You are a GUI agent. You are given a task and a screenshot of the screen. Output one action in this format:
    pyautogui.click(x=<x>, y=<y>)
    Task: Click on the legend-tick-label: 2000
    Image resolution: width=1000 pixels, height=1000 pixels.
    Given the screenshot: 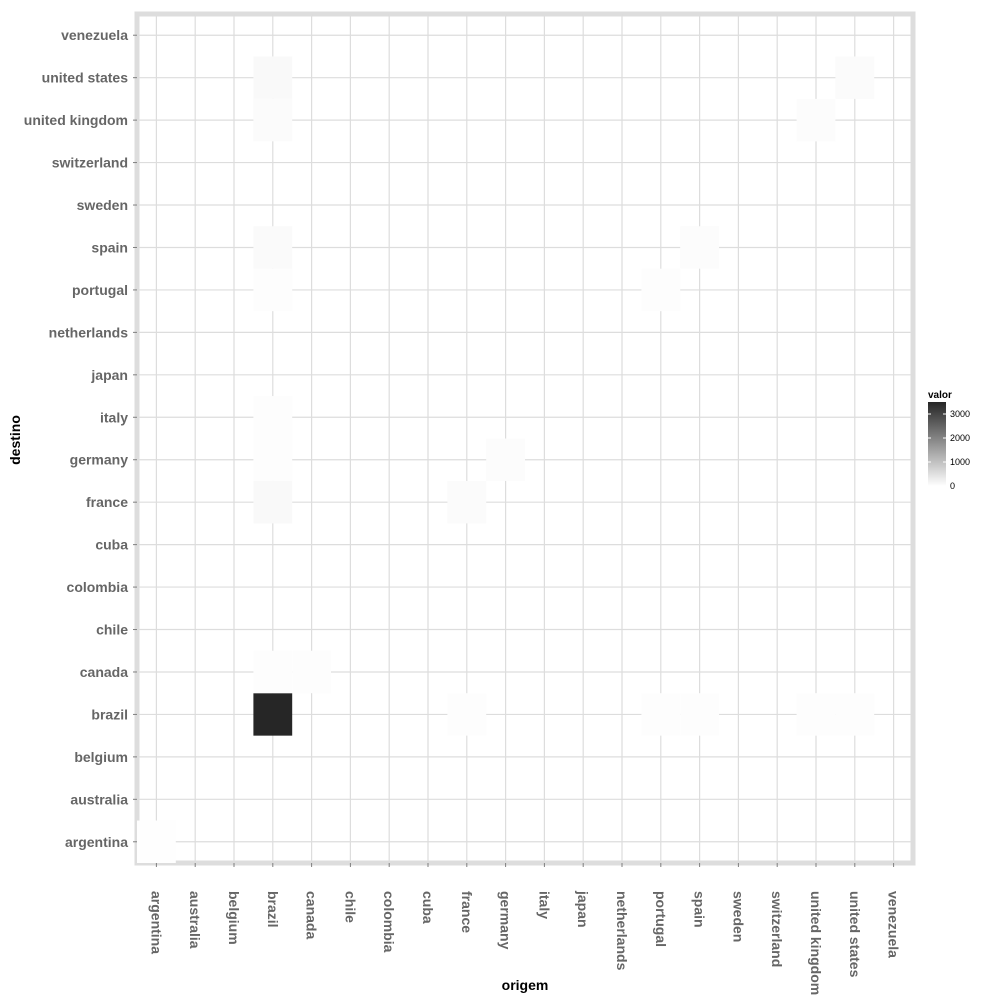 What is the action you would take?
    pyautogui.click(x=960, y=438)
    